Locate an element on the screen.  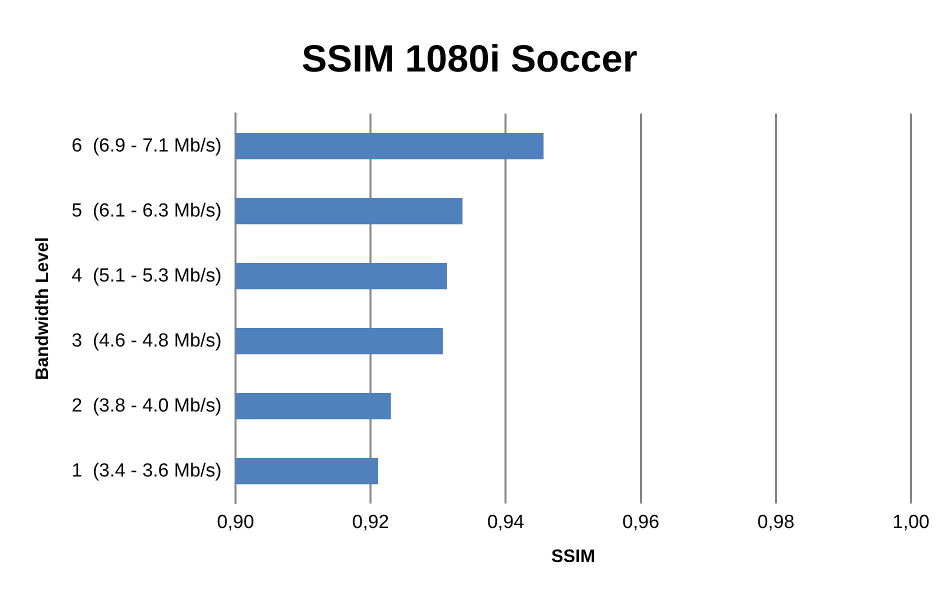
x-tick-label: 0,98 is located at coordinates (775, 523).